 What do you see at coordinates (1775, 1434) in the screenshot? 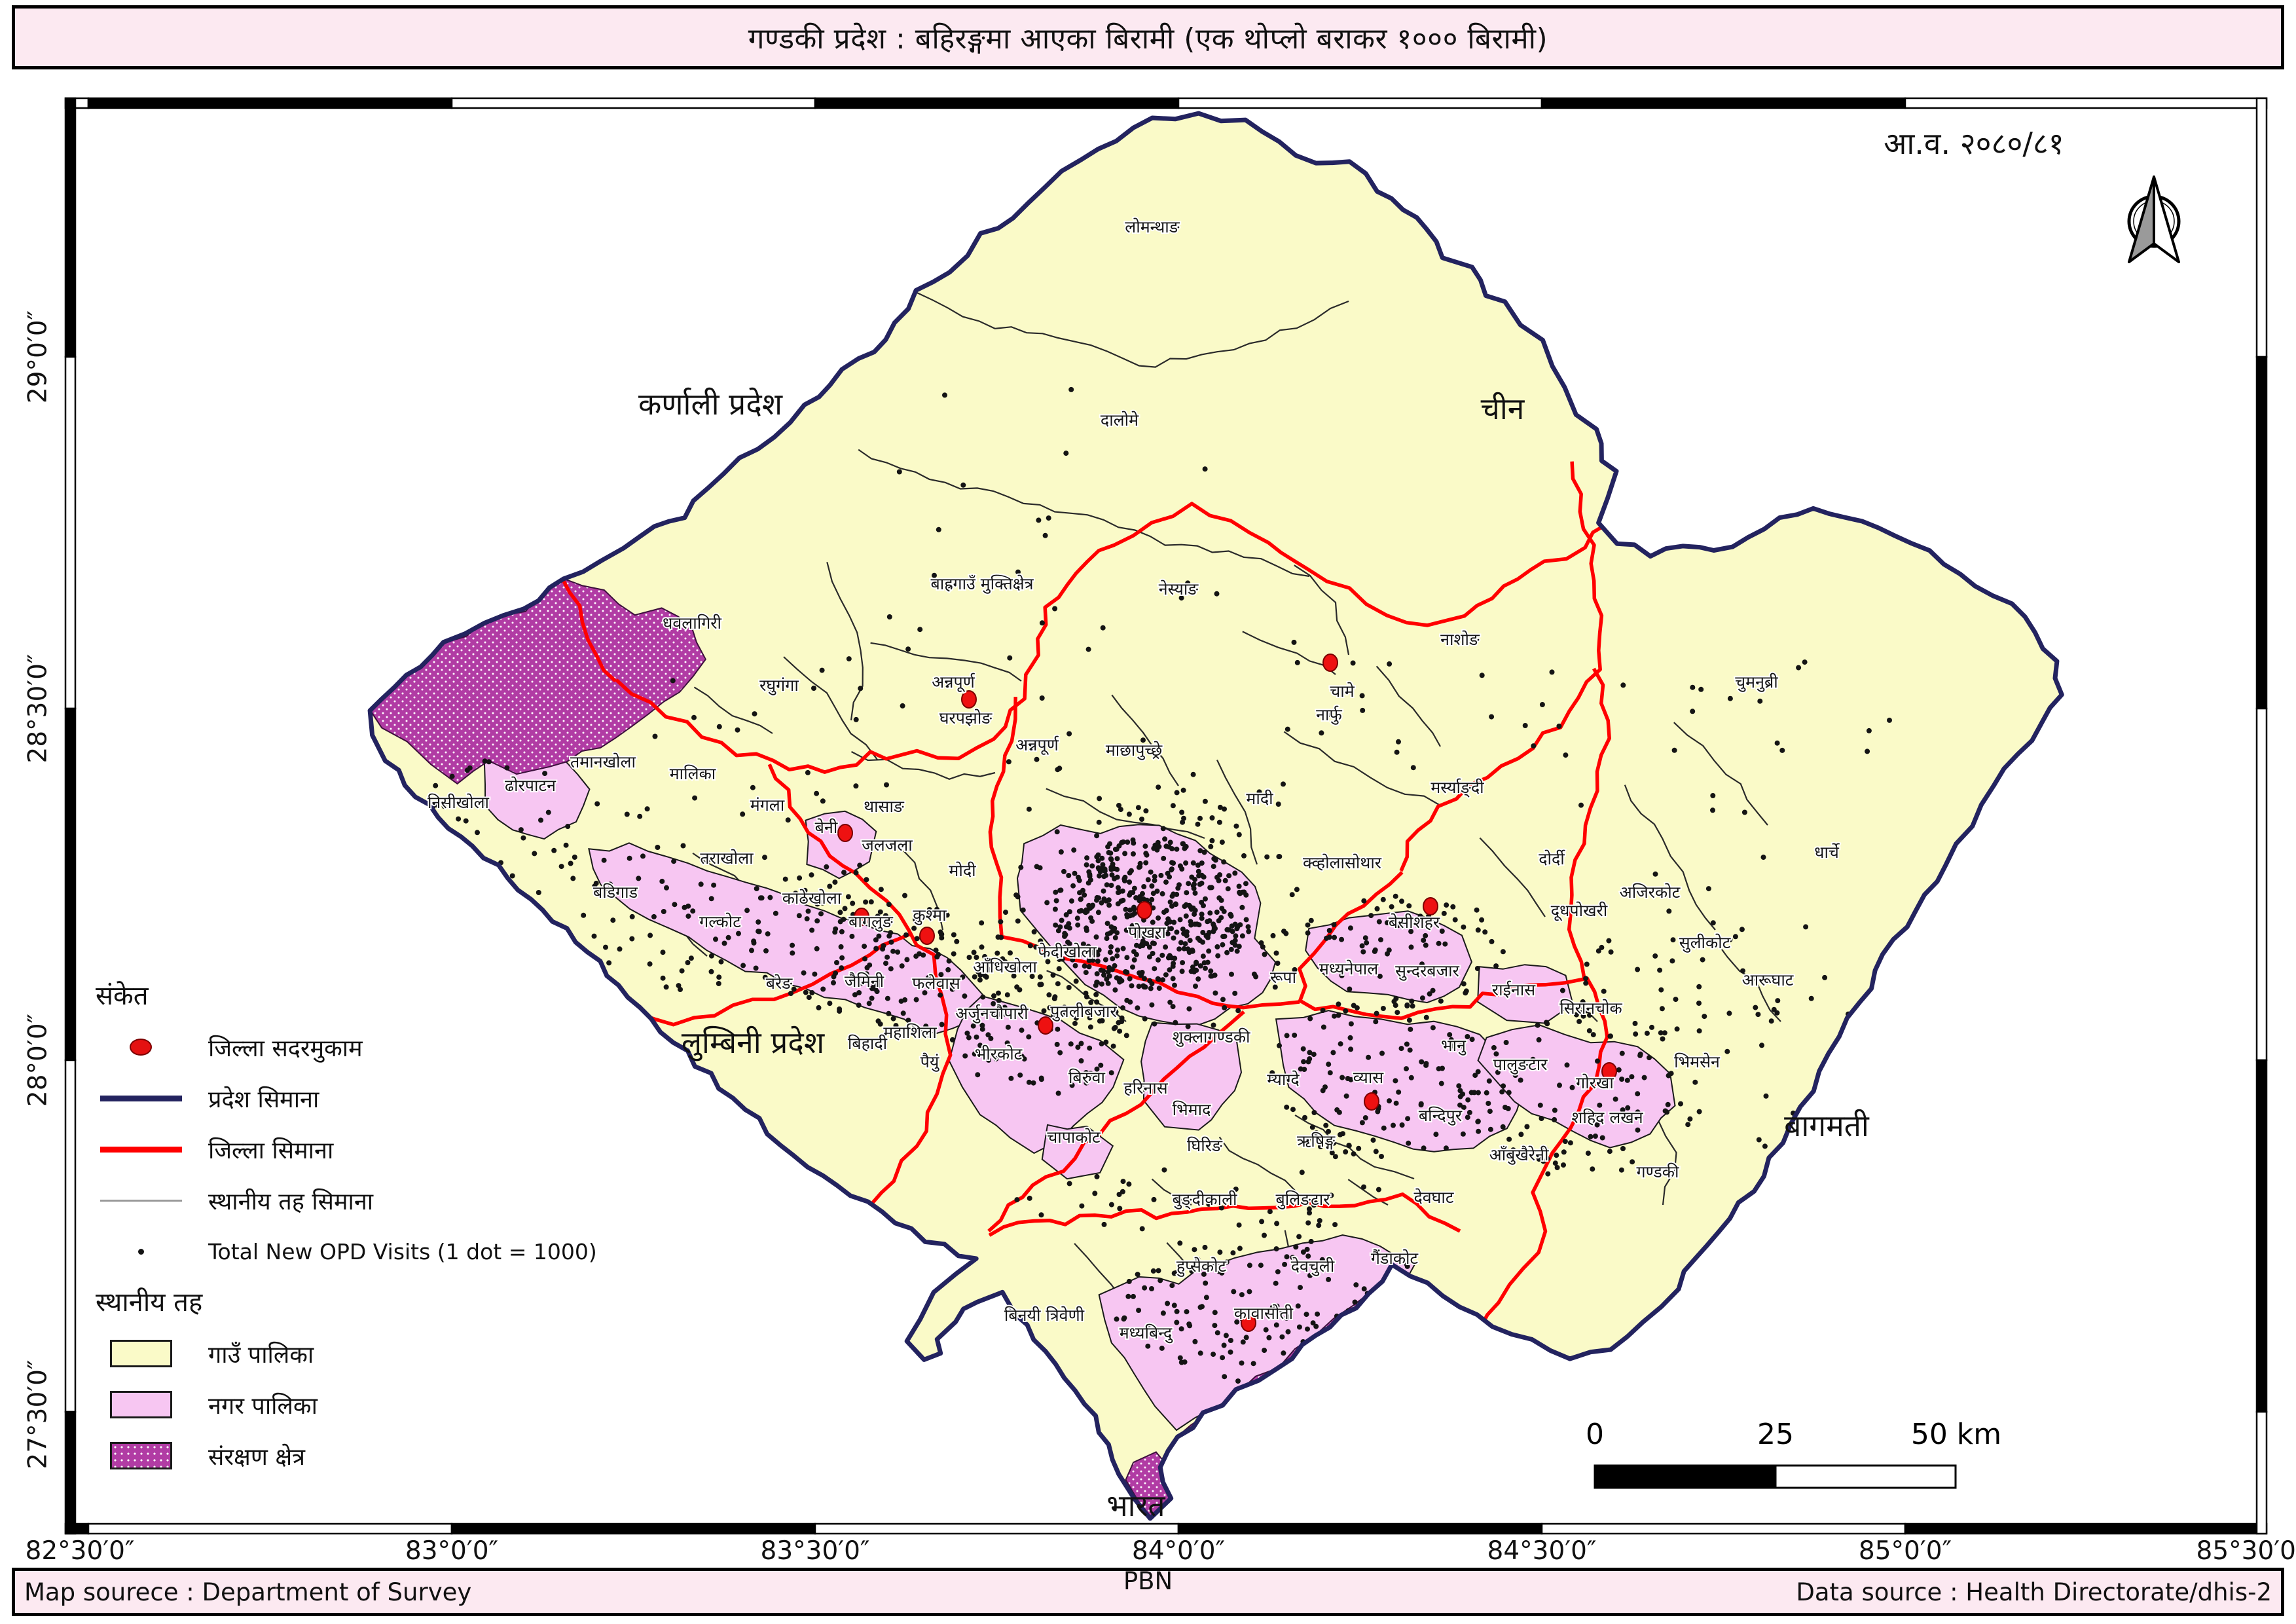
I see `scale-bar-label: 25` at bounding box center [1775, 1434].